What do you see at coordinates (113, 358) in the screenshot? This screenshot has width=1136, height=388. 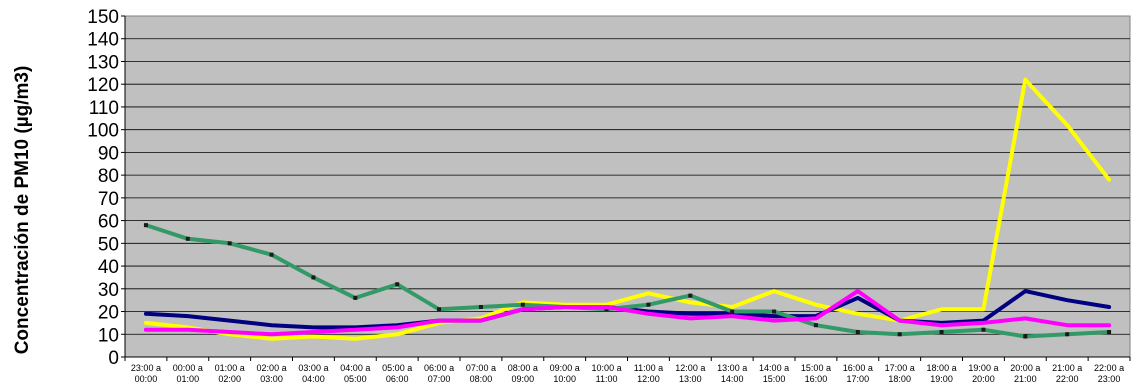 I see `y-tick-label: 0` at bounding box center [113, 358].